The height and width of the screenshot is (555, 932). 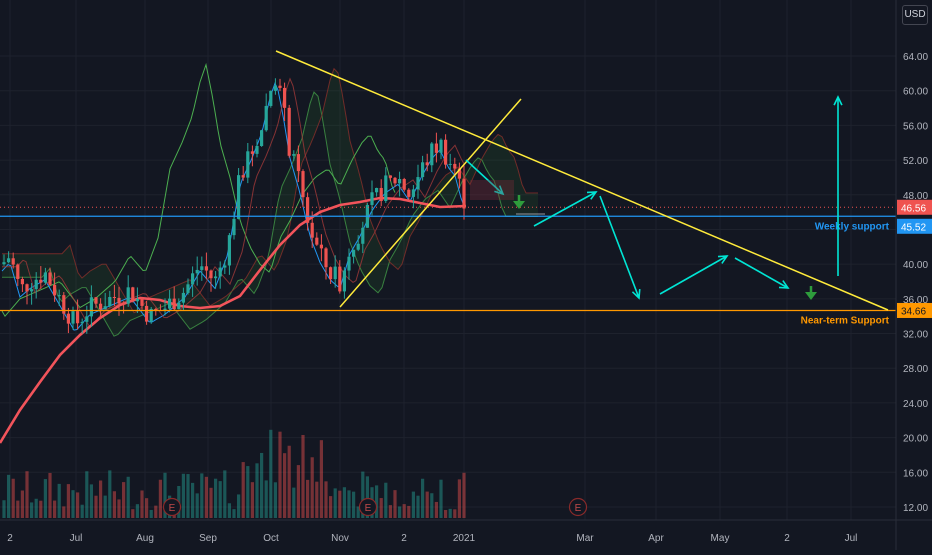 I want to click on projection-zone, so click(x=492, y=190).